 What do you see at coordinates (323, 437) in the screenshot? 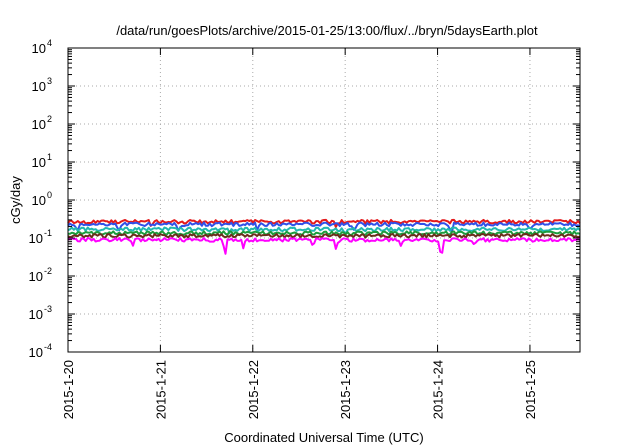
I see `x-axis-label: Coordinated Universal Time (UTC)` at bounding box center [323, 437].